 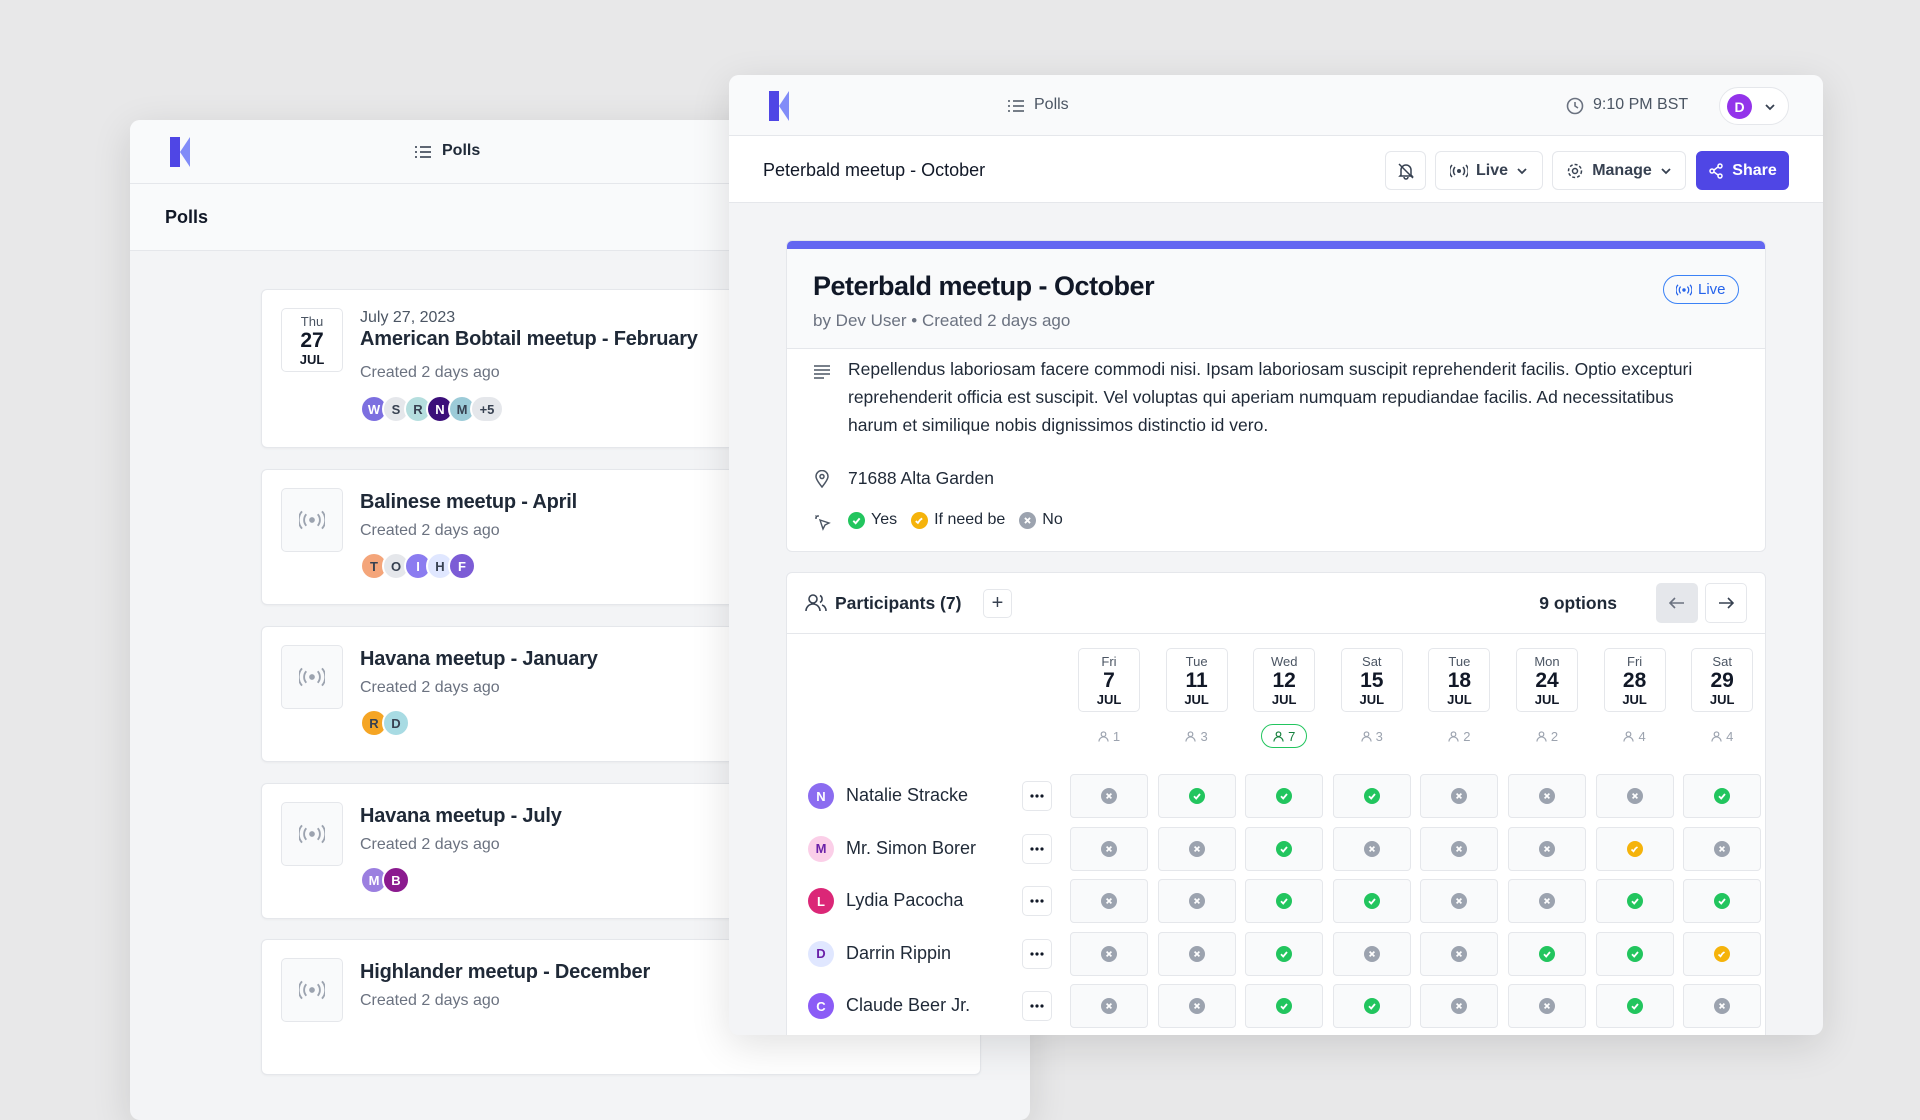 I want to click on option-weekday: Sat, so click(x=1722, y=661).